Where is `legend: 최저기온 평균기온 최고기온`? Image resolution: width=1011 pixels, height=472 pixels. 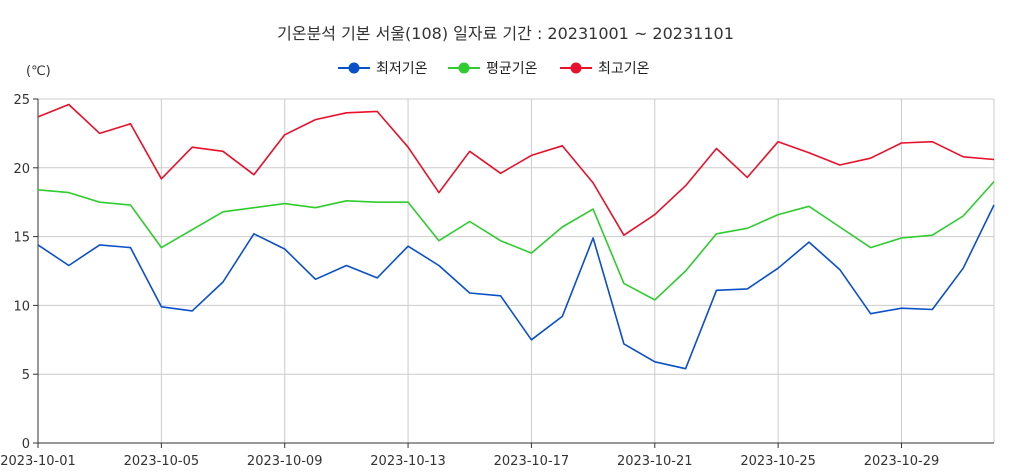 legend: 최저기온 평균기온 최고기온 is located at coordinates (505, 68).